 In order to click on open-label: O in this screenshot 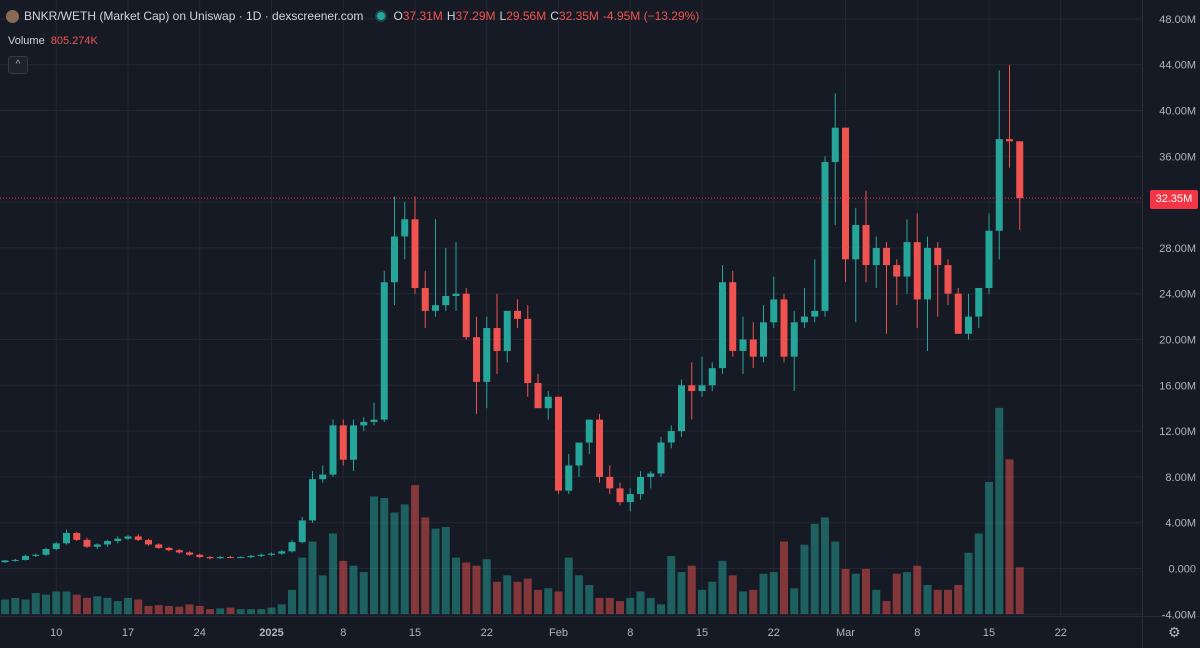, I will do `click(398, 16)`.